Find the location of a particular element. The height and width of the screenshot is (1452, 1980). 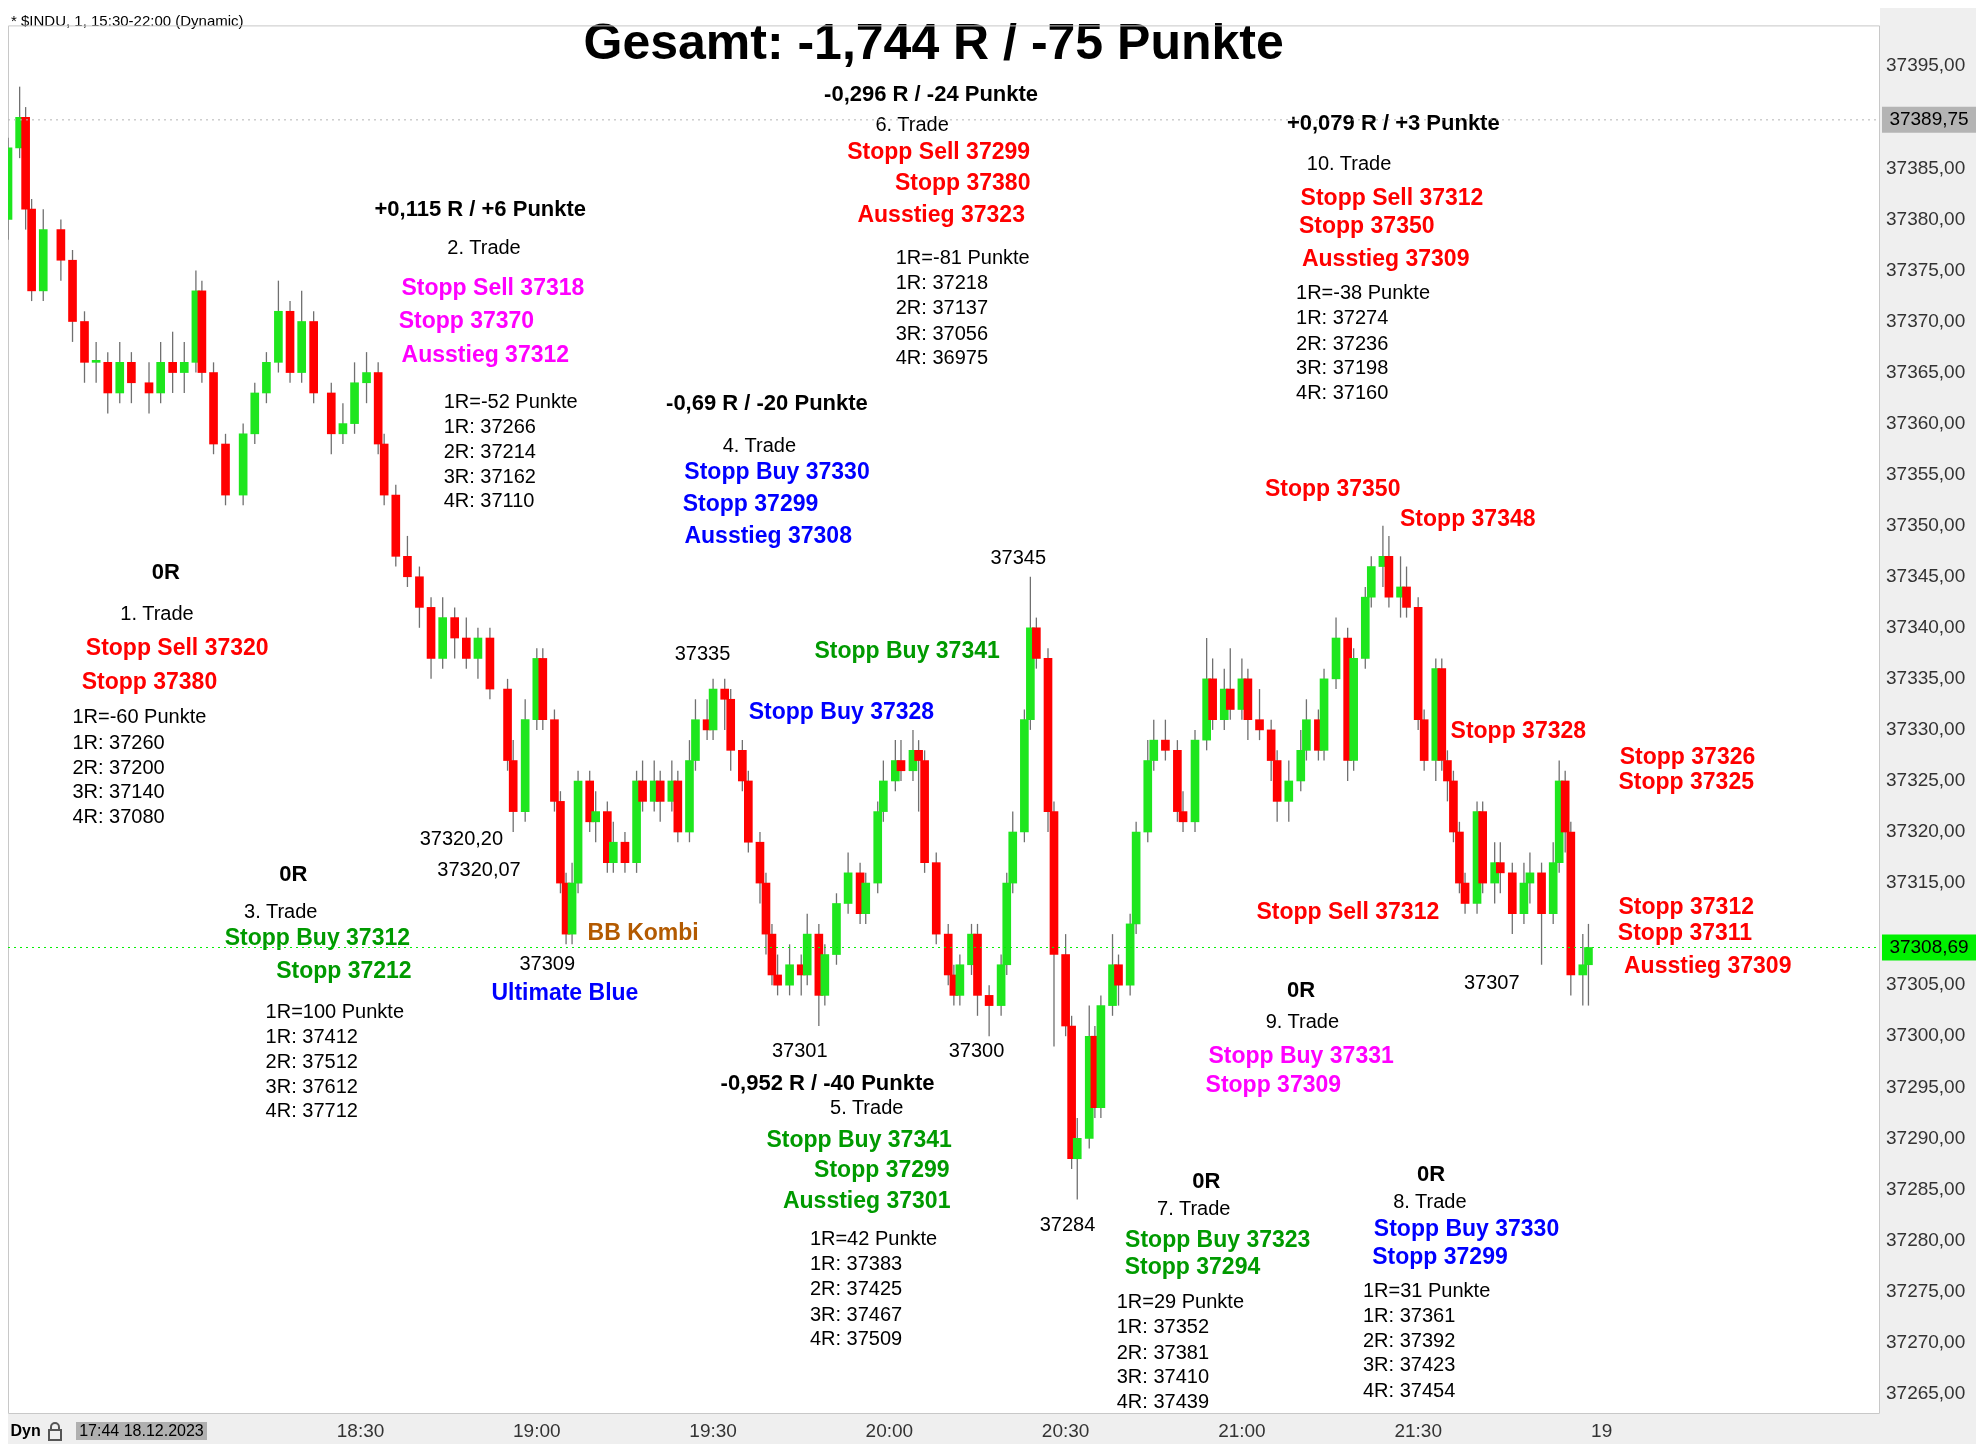

annotation: 3R: 37162 is located at coordinates (489, 476).